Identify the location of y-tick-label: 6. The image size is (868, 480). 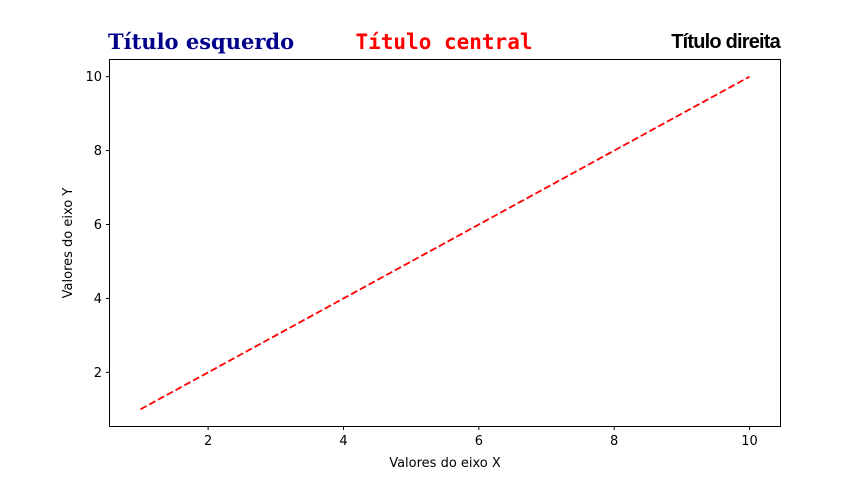
(98, 225).